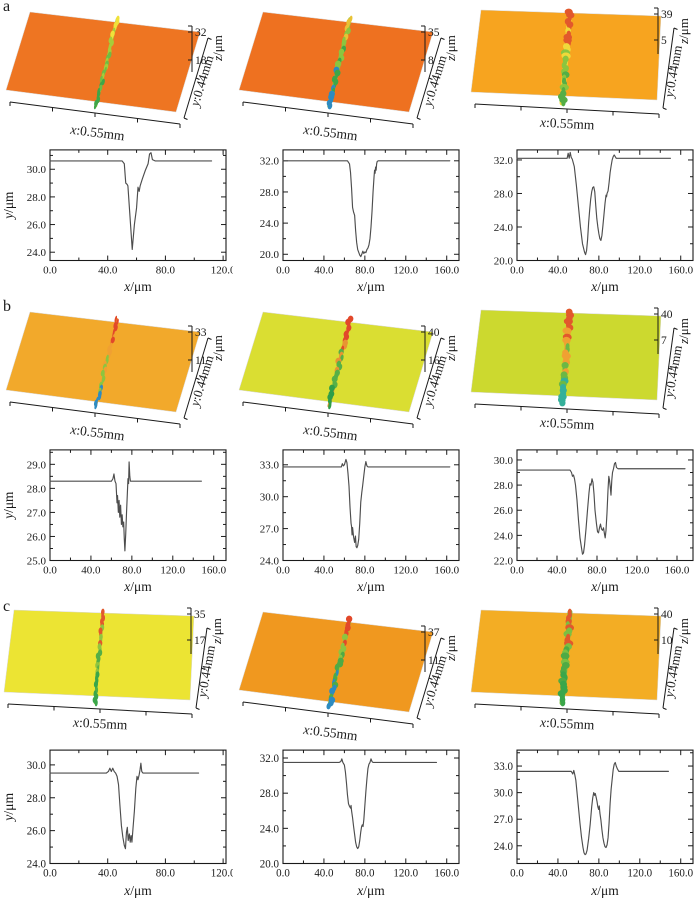  What do you see at coordinates (37, 489) in the screenshot?
I see `y-tick-label: 28.0` at bounding box center [37, 489].